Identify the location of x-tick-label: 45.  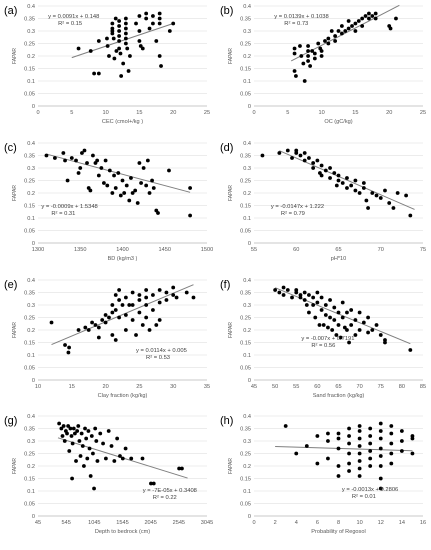
(38, 523).